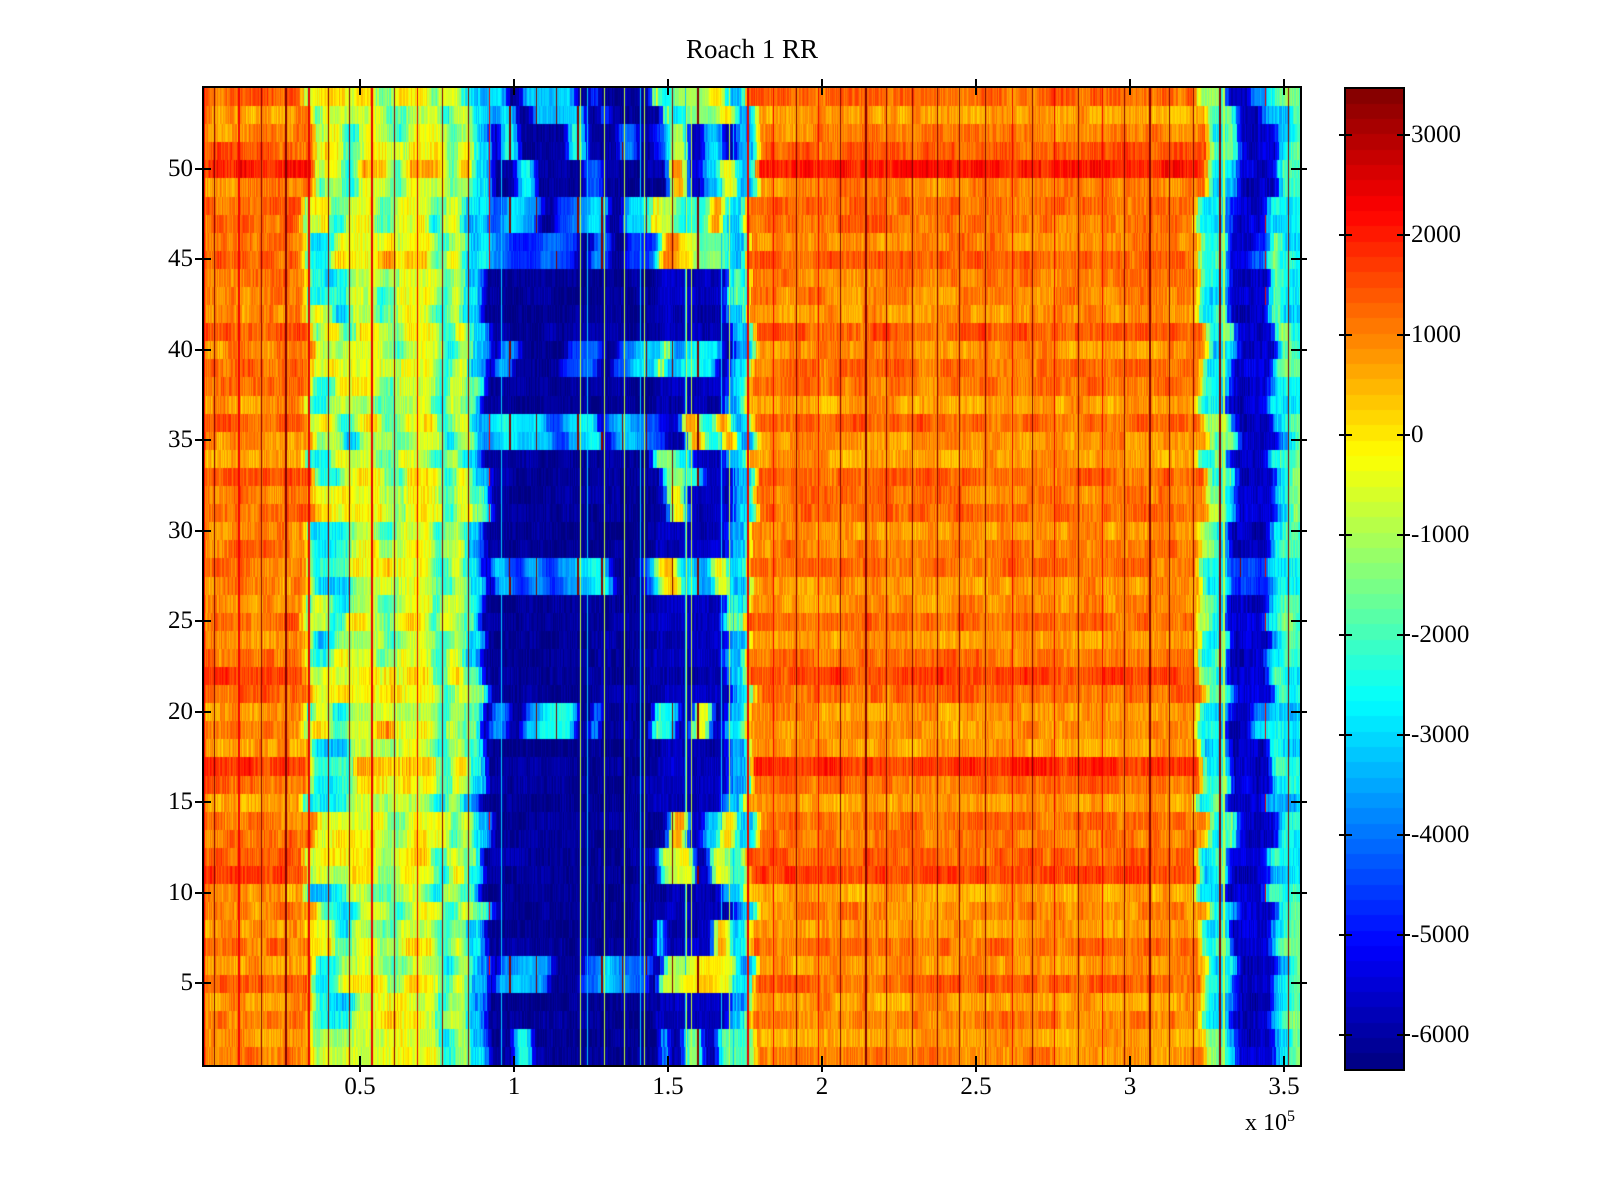 The image size is (1600, 1200). I want to click on colorbar-tick-label: 2000, so click(1436, 234).